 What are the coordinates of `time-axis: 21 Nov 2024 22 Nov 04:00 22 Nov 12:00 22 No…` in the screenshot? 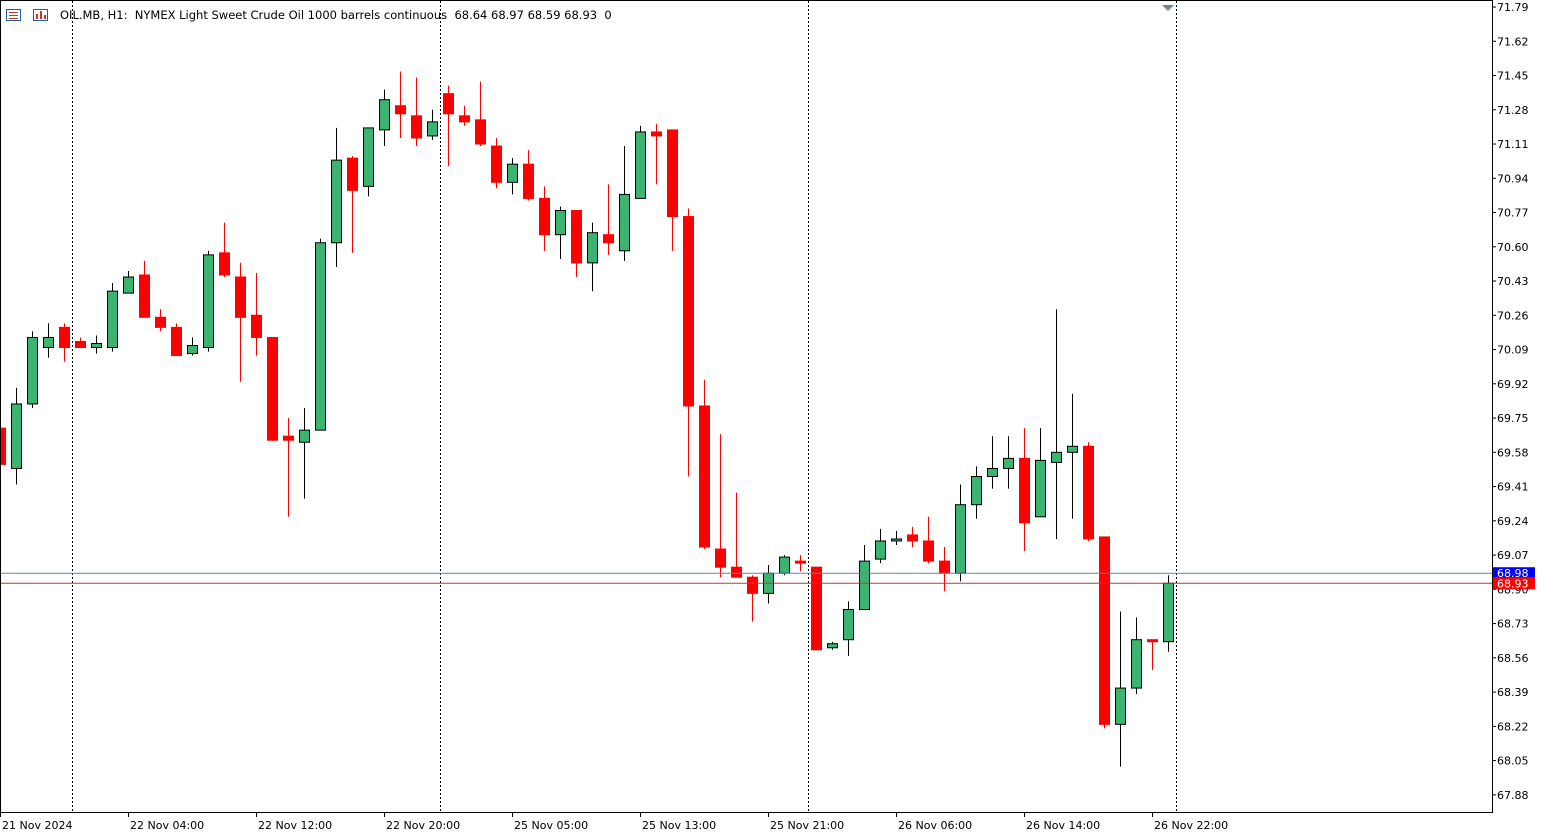 It's located at (614, 822).